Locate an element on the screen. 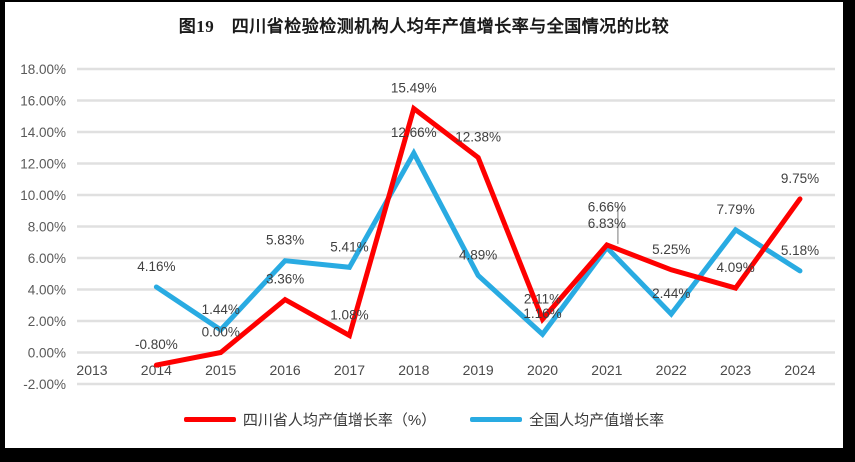  data-point-label: -0.80% is located at coordinates (156, 344).